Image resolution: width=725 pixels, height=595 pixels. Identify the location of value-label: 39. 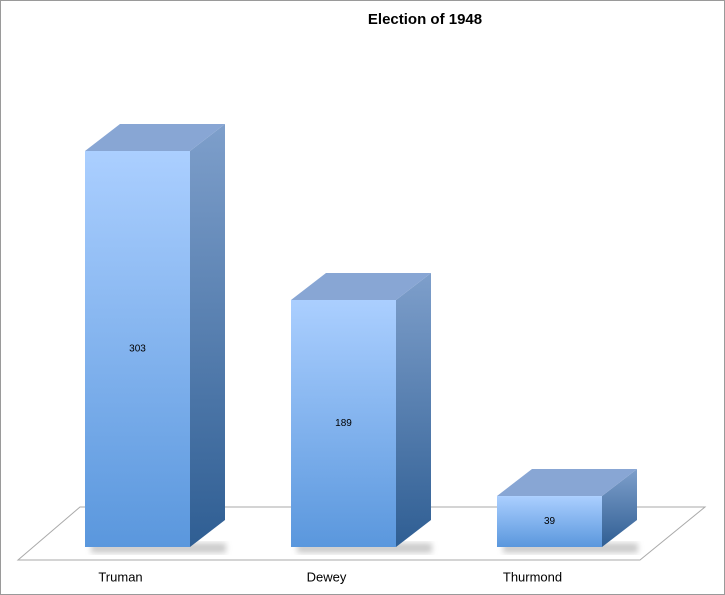
(550, 521).